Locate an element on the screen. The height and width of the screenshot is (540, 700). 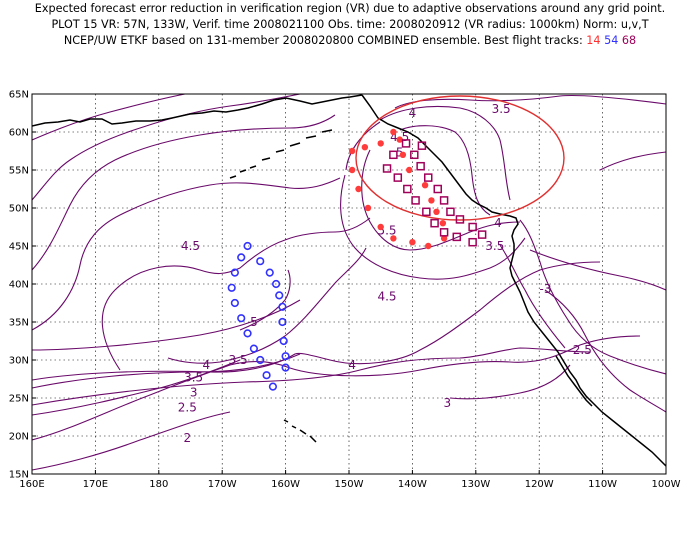
contour-label: -3 is located at coordinates (546, 289).